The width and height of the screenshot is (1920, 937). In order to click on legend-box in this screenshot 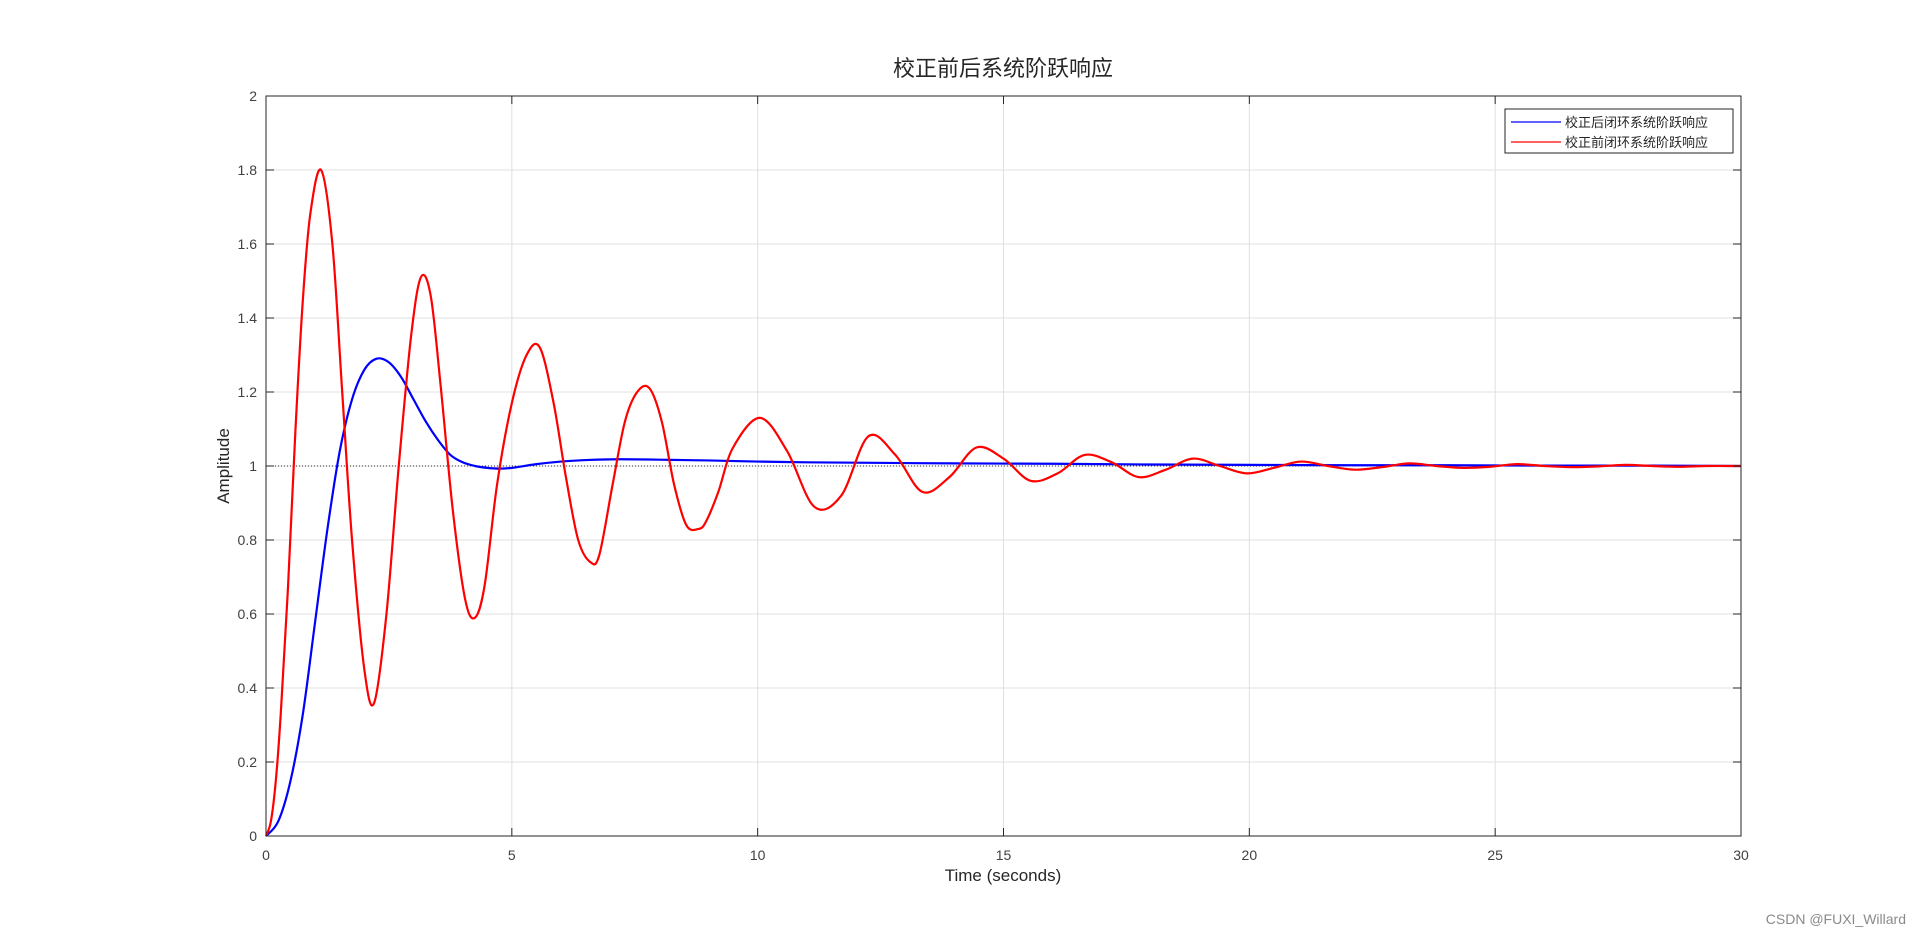, I will do `click(1619, 131)`.